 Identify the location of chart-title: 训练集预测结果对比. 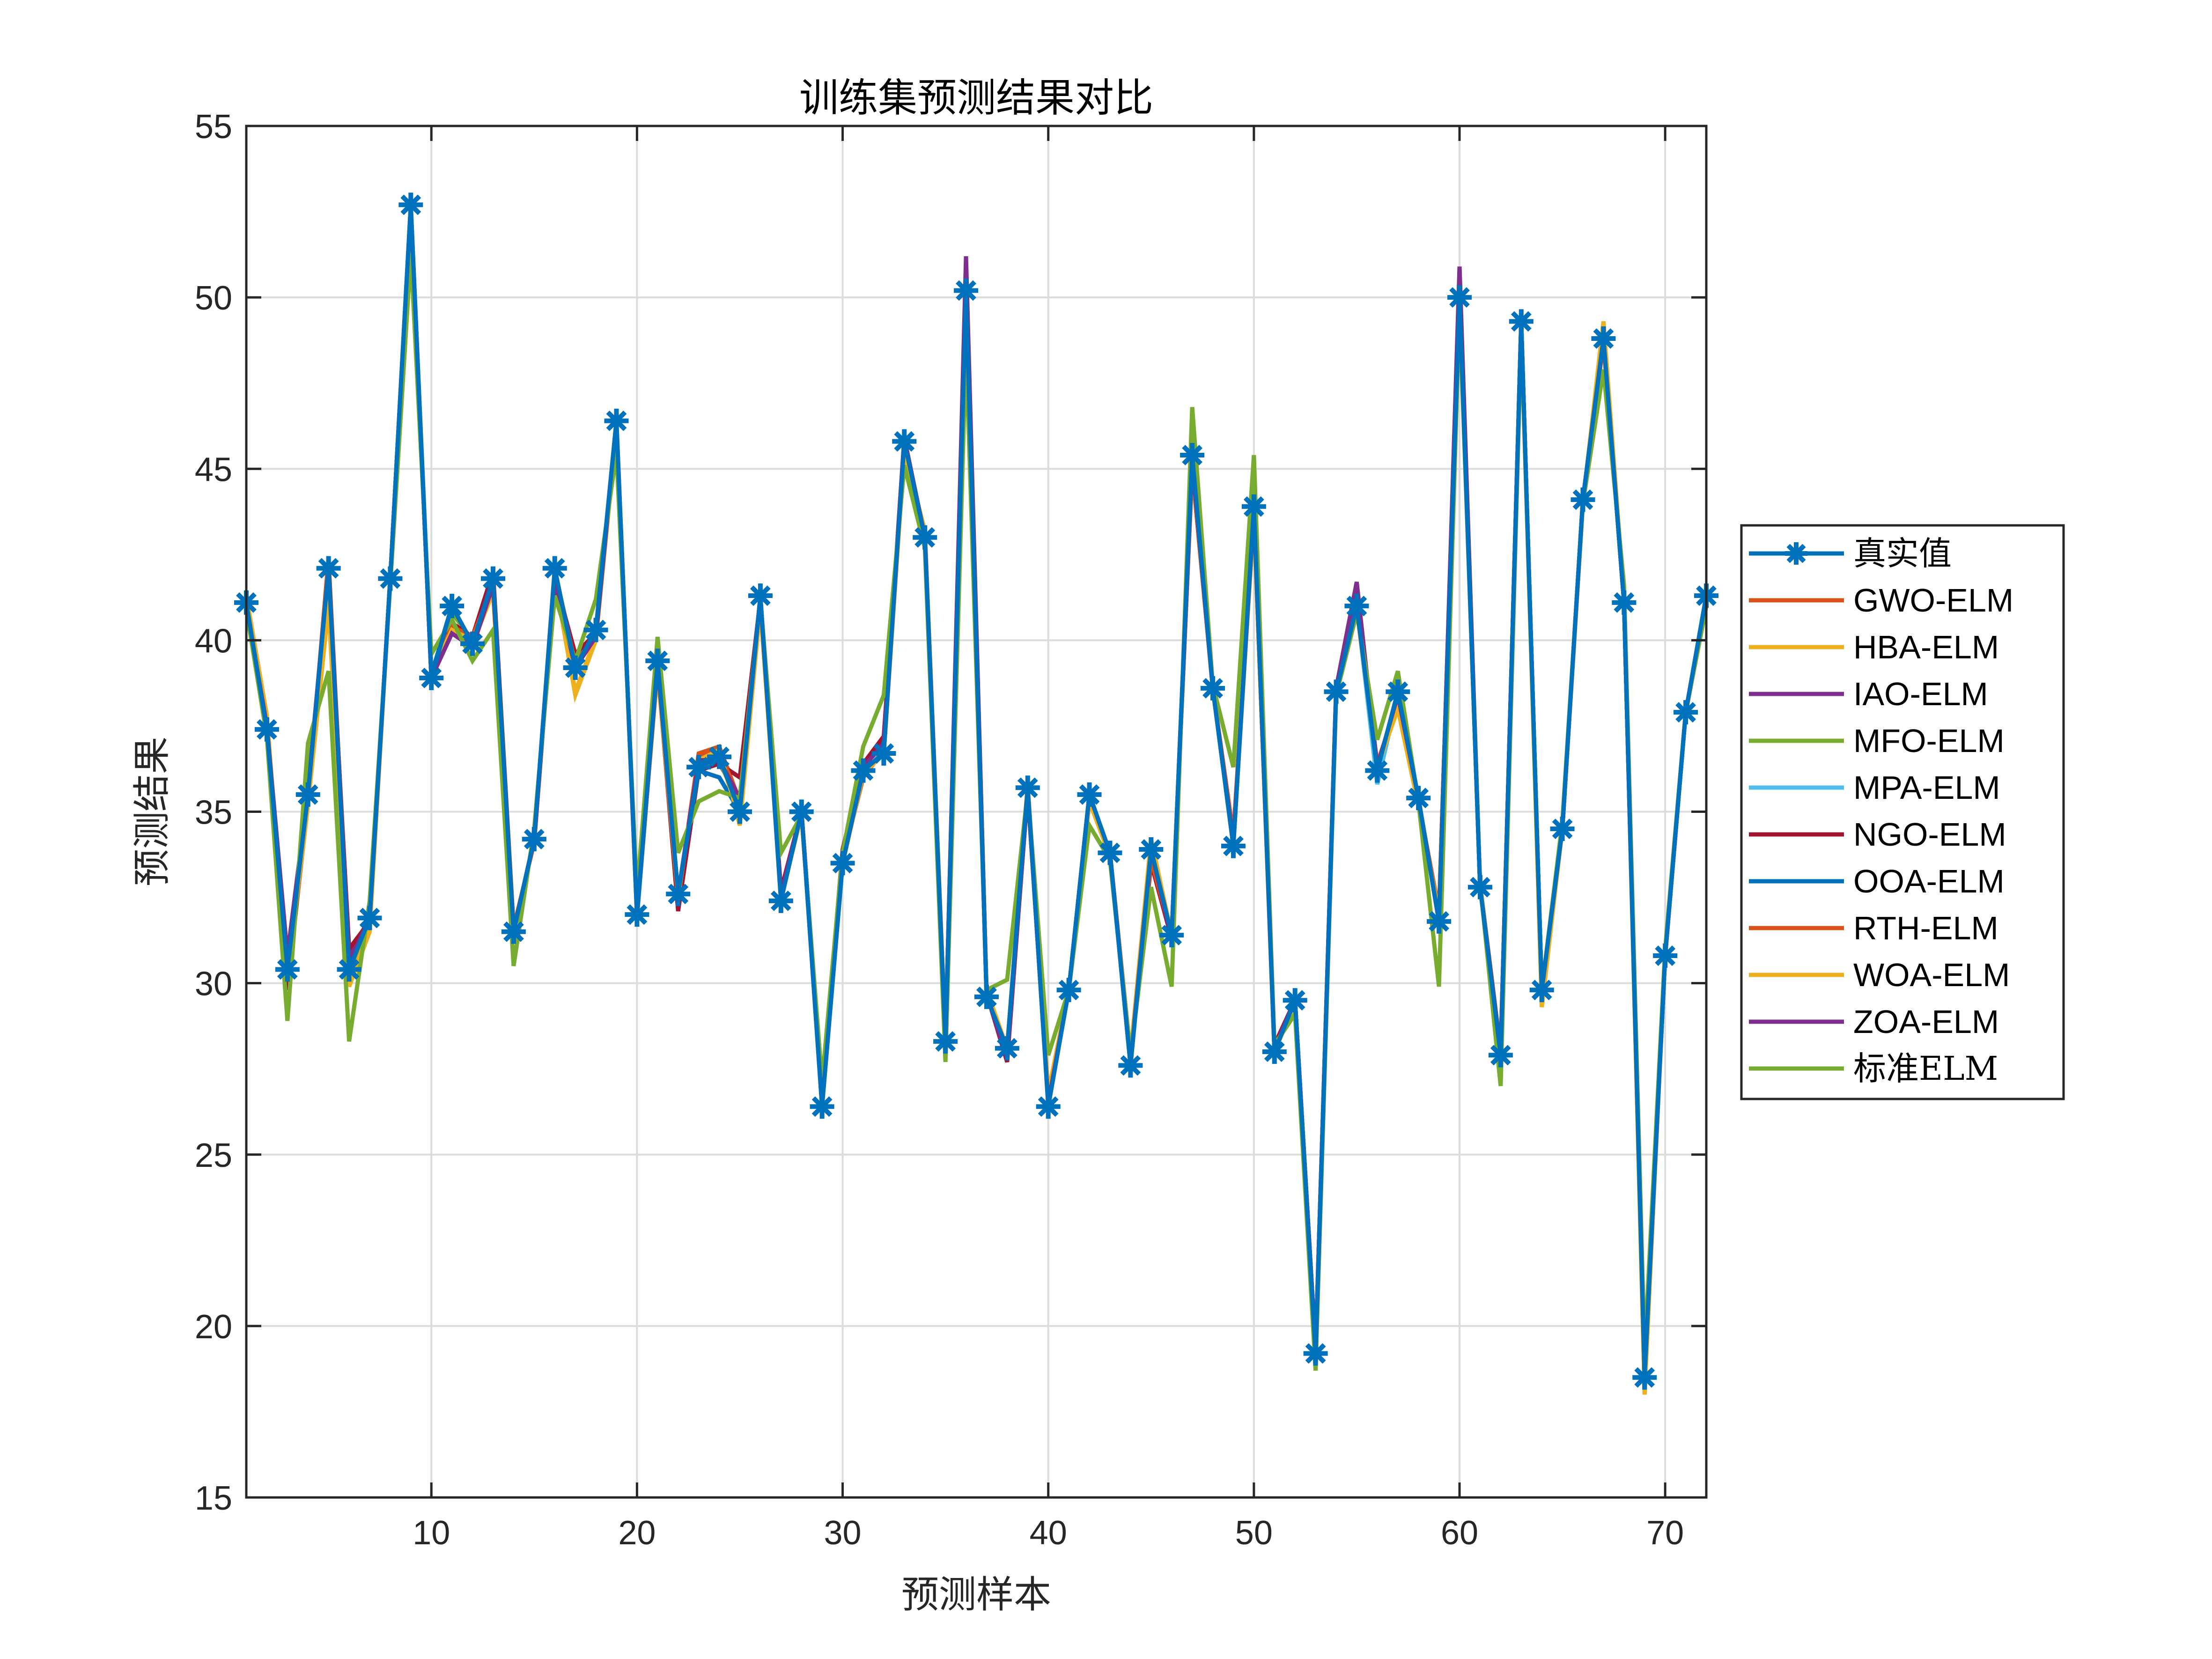
(976, 98).